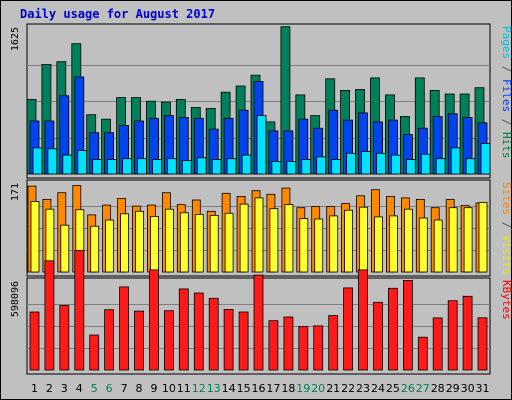  What do you see at coordinates (506, 300) in the screenshot?
I see `series-label-kbytes: KBytes` at bounding box center [506, 300].